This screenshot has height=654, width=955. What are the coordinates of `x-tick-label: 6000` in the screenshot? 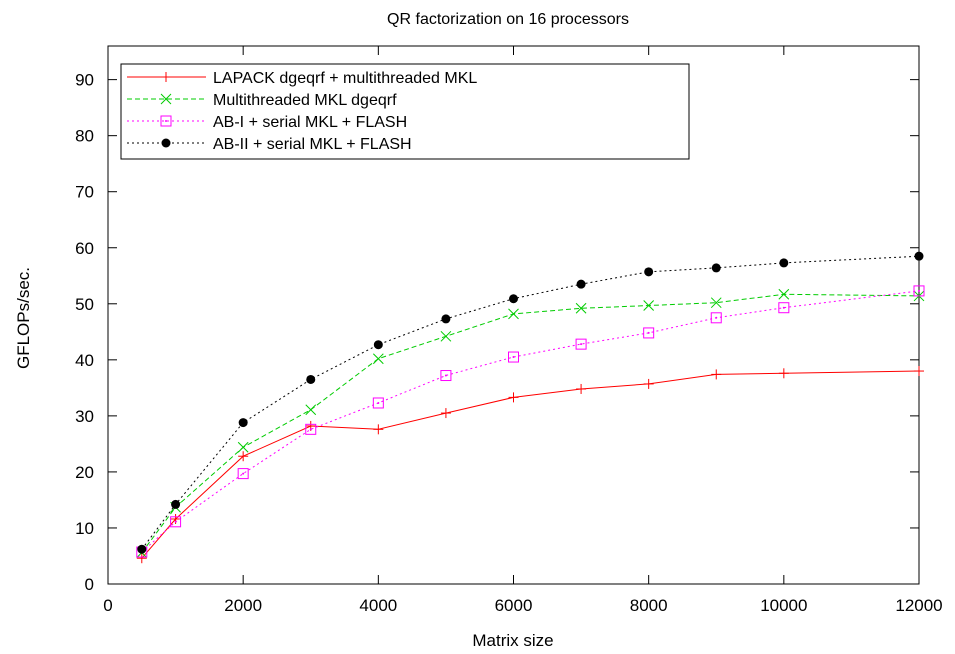 It's located at (514, 605).